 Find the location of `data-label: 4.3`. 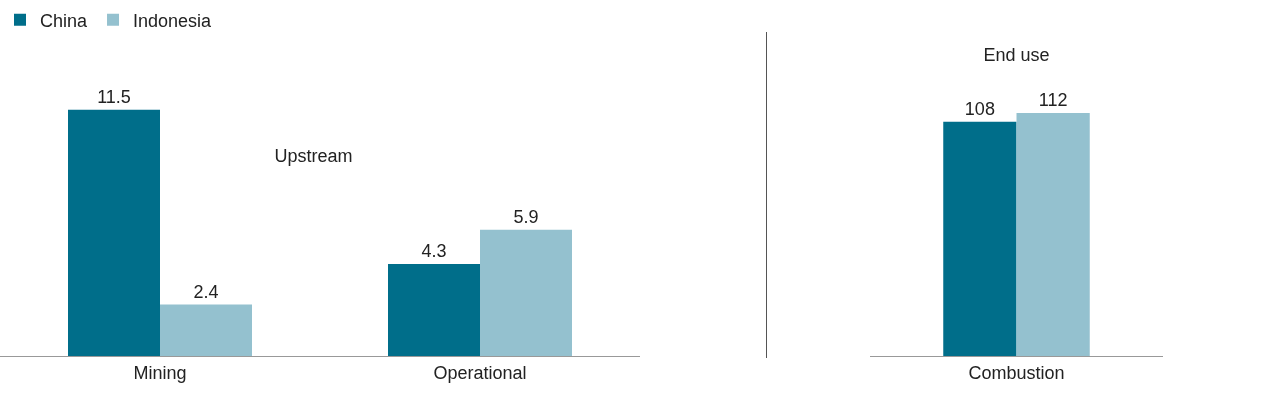

data-label: 4.3 is located at coordinates (434, 250).